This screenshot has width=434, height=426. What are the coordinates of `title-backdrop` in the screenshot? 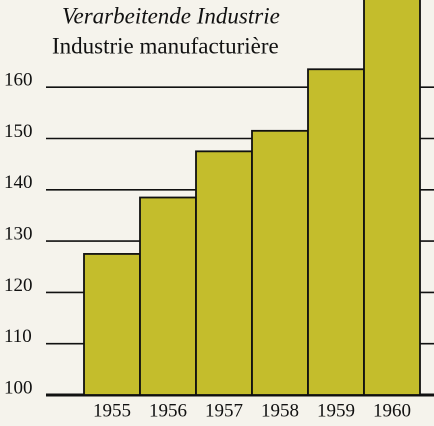 It's located at (208, 34).